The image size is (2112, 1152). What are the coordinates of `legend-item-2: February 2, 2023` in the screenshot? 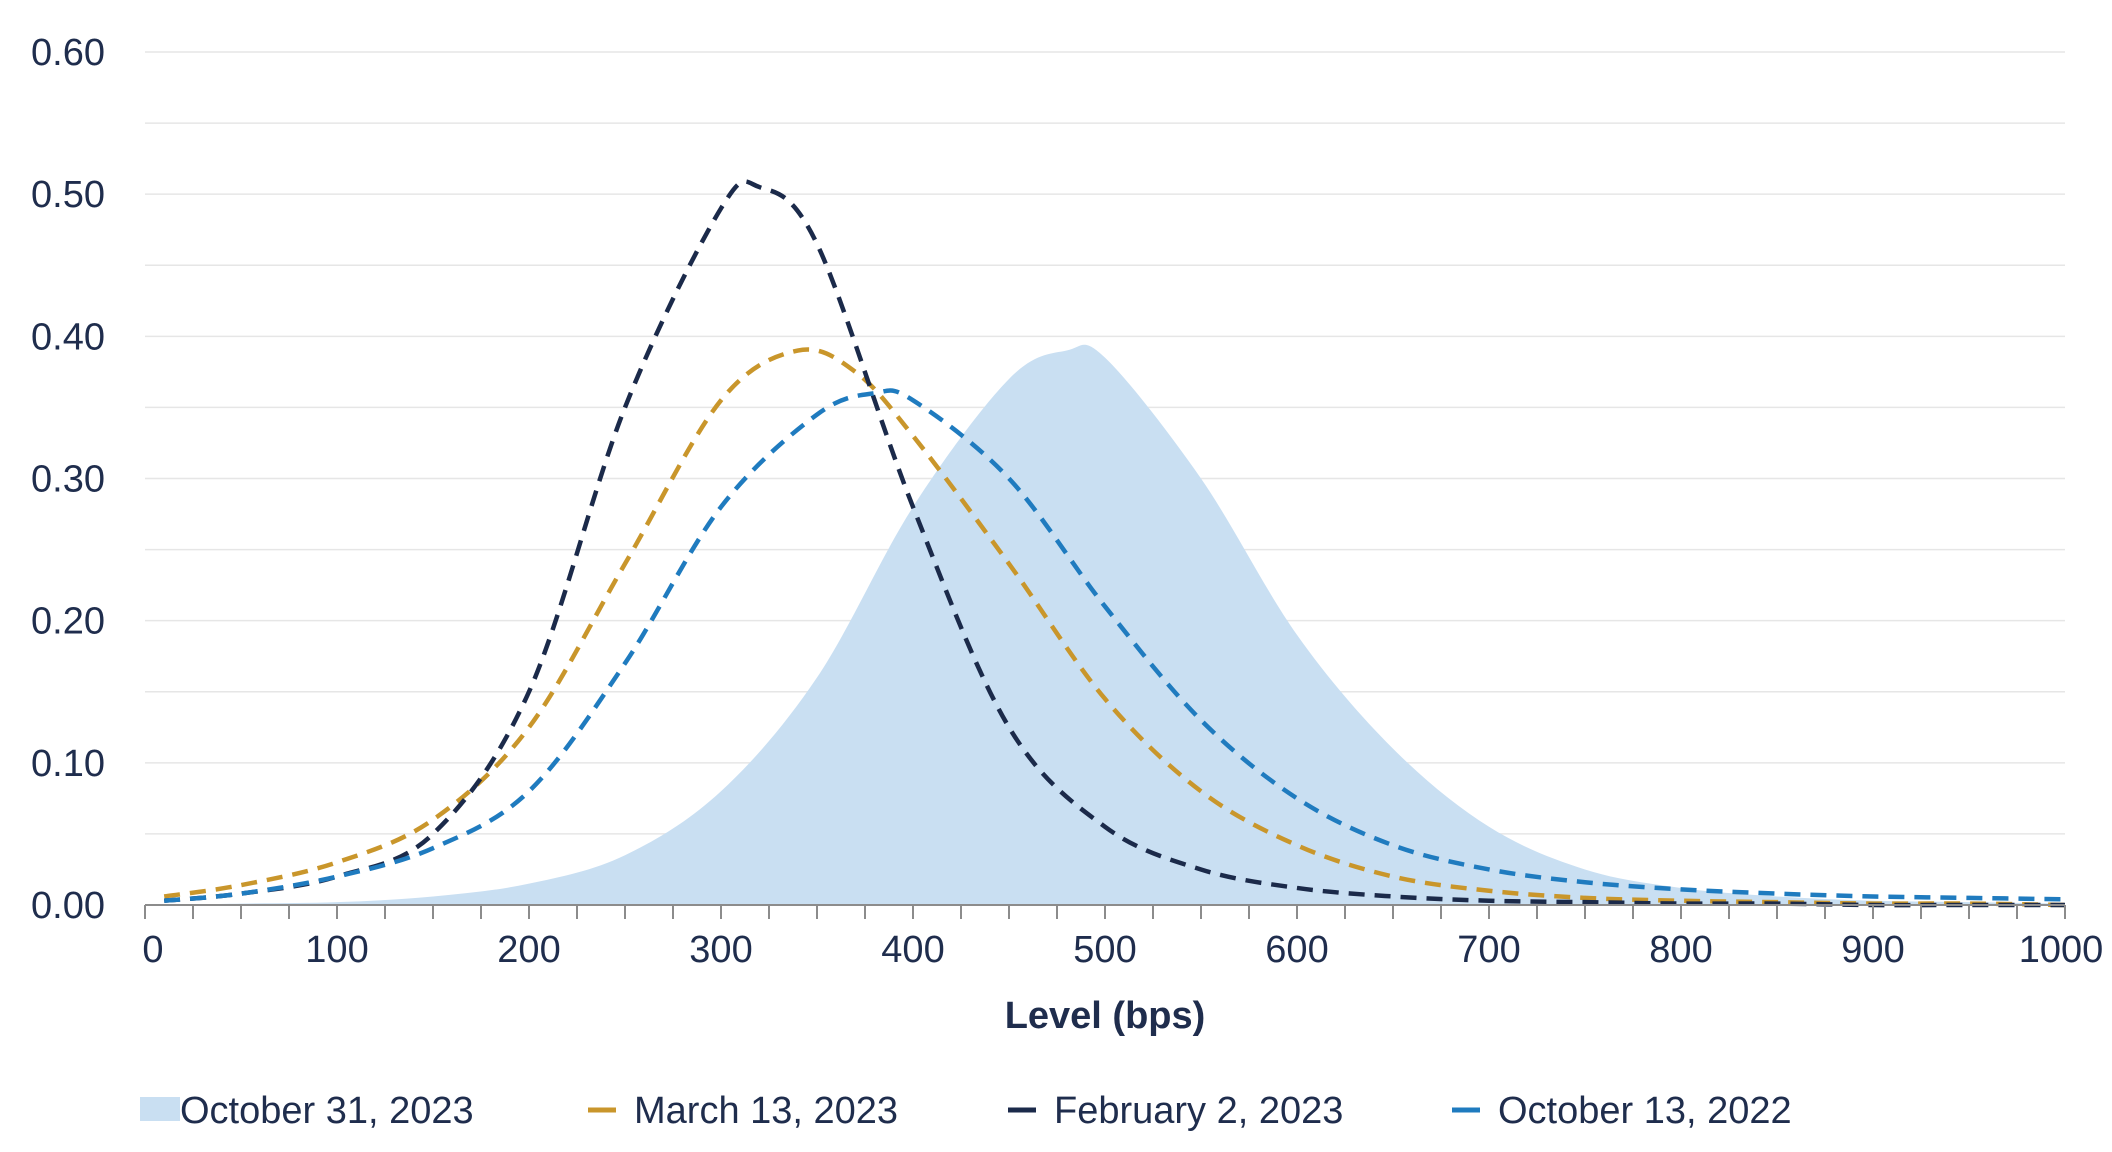 It's located at (1175, 1111).